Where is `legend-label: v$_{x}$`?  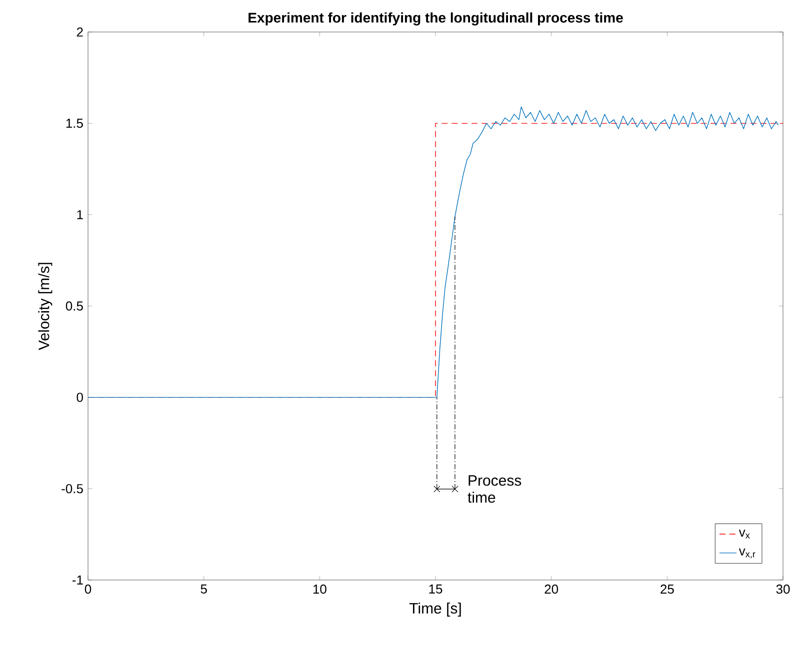 legend-label: v$_{x}$ is located at coordinates (744, 534).